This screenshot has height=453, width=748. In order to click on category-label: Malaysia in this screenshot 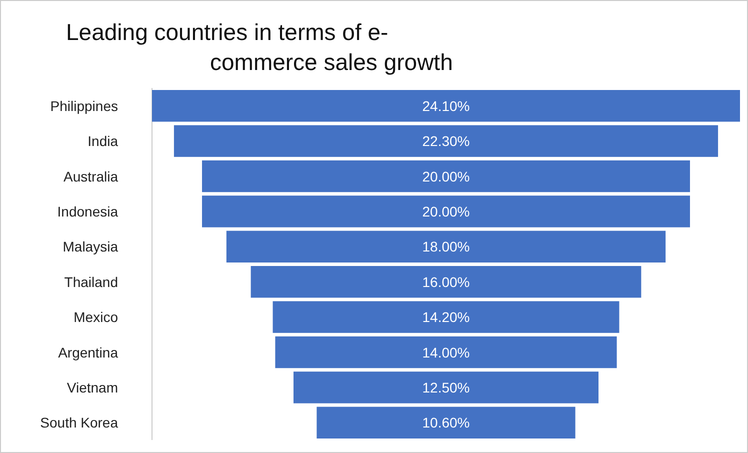, I will do `click(90, 246)`.